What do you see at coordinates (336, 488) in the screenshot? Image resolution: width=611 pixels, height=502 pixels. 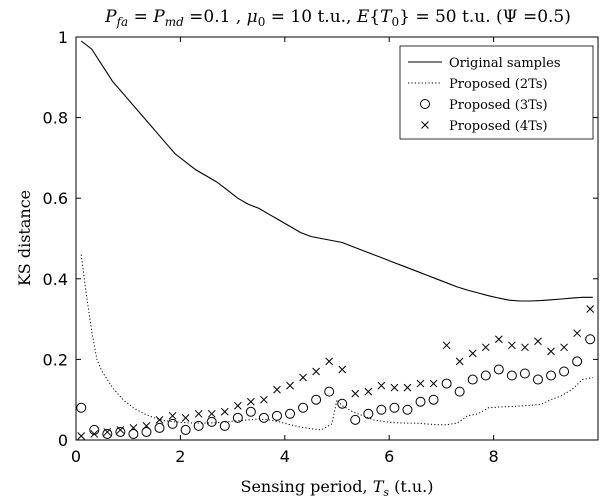 I see `x-axis-label: Sensing period, Ts (t.u.)` at bounding box center [336, 488].